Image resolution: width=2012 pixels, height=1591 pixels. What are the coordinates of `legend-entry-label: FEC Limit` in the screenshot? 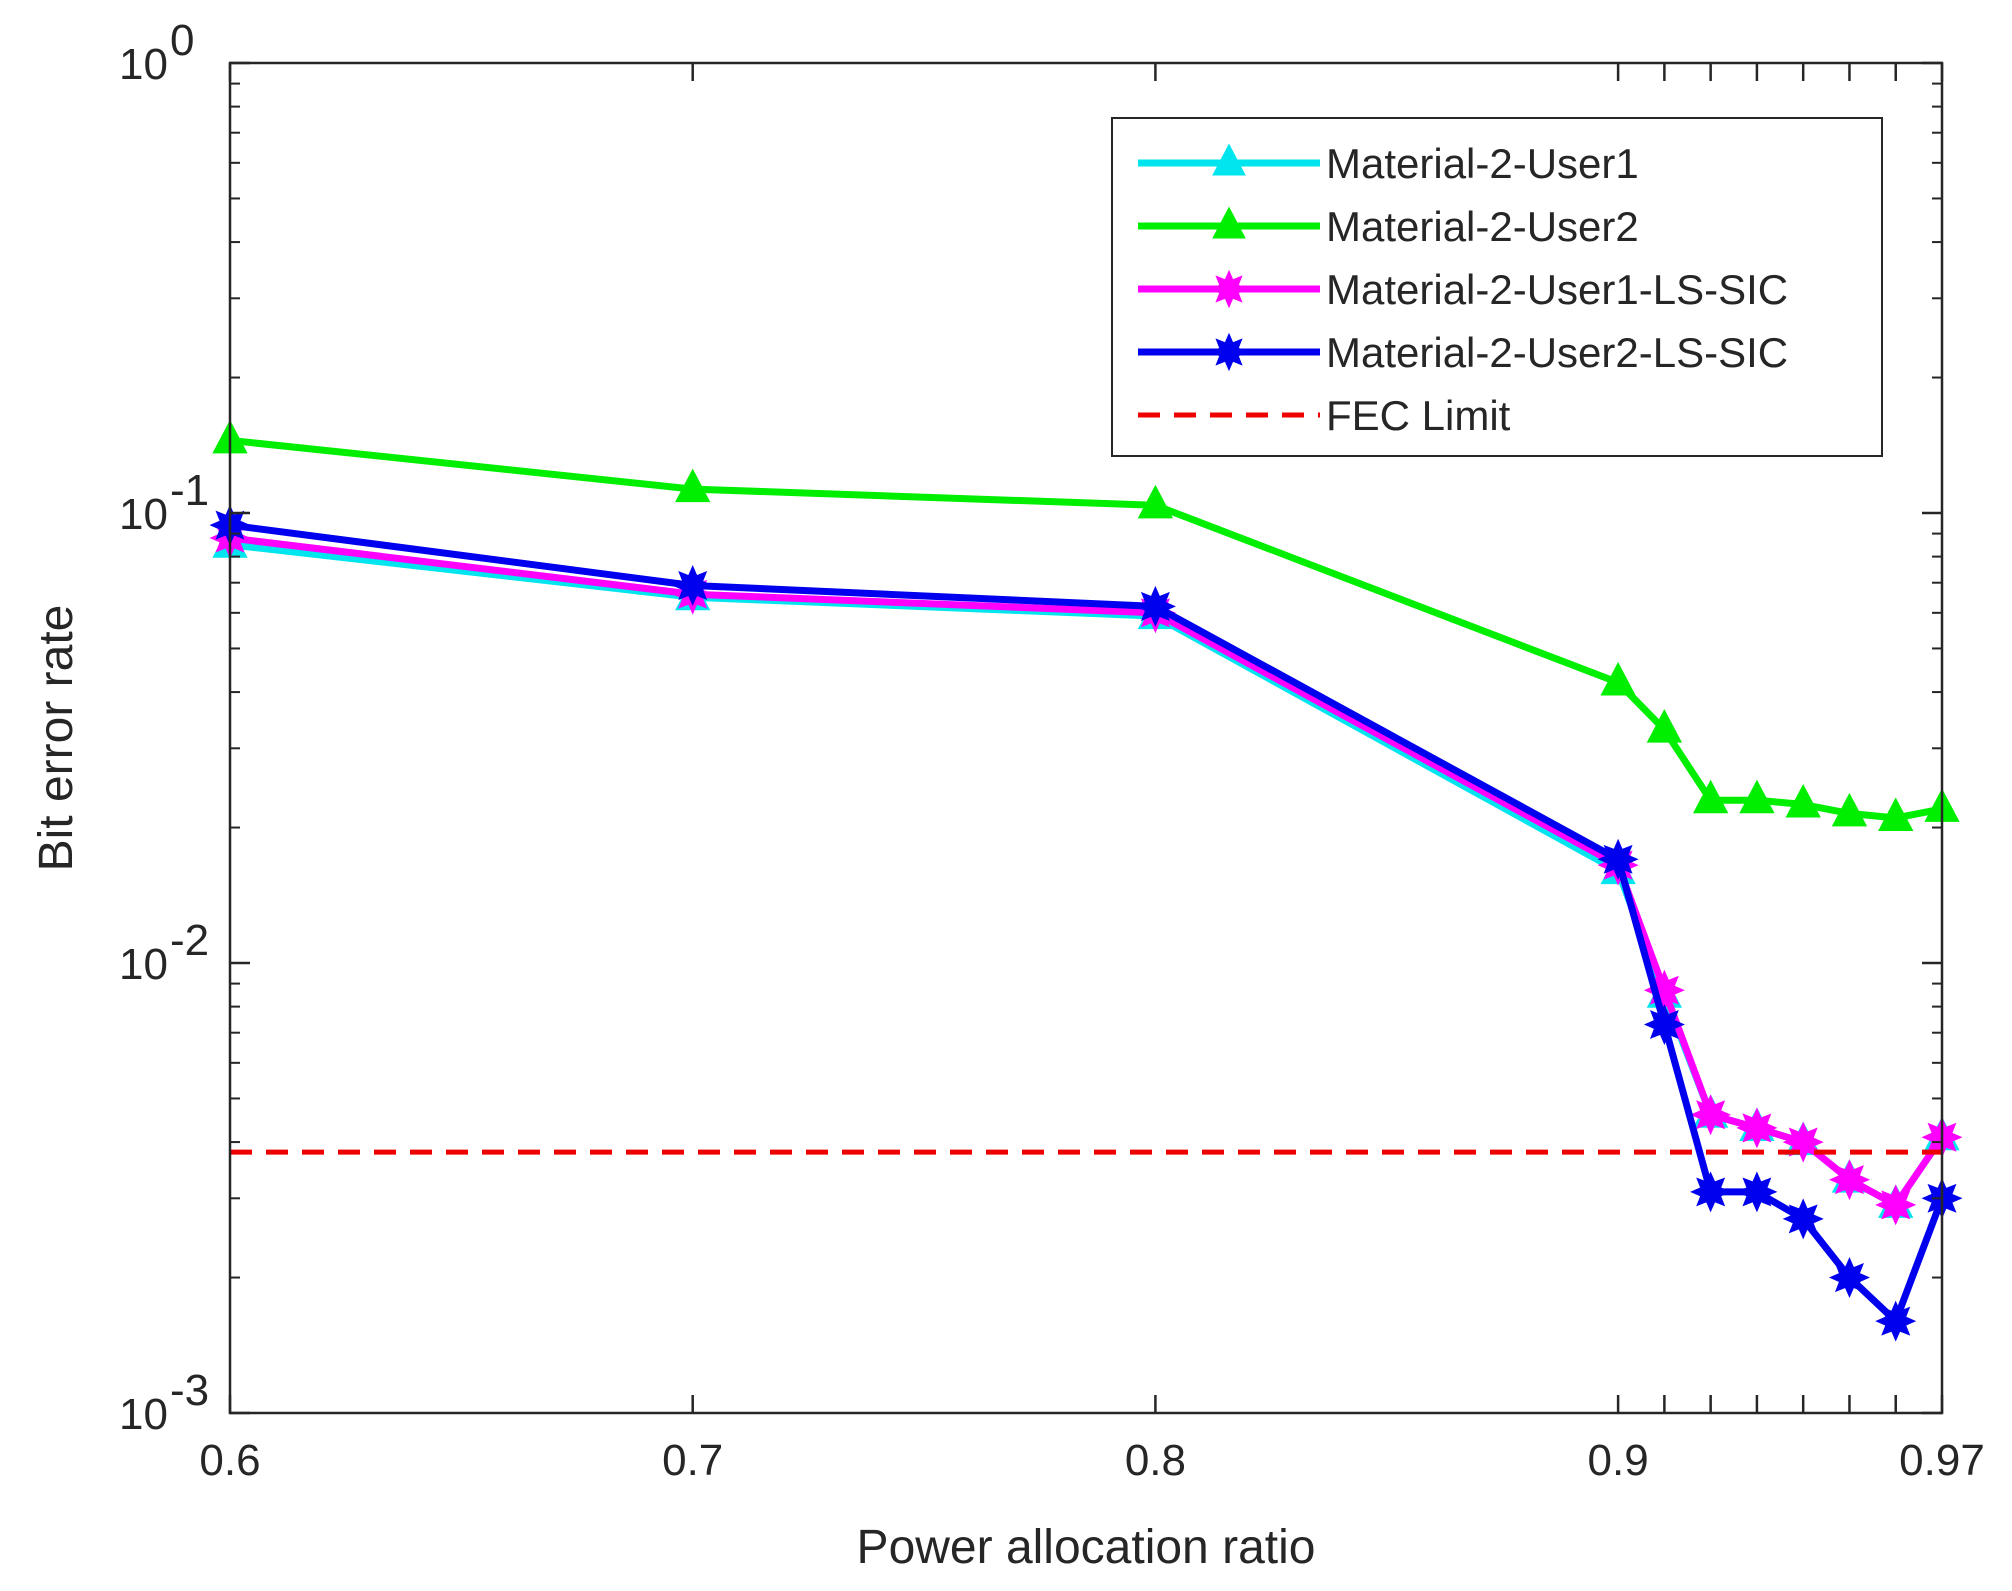 It's located at (1418, 415).